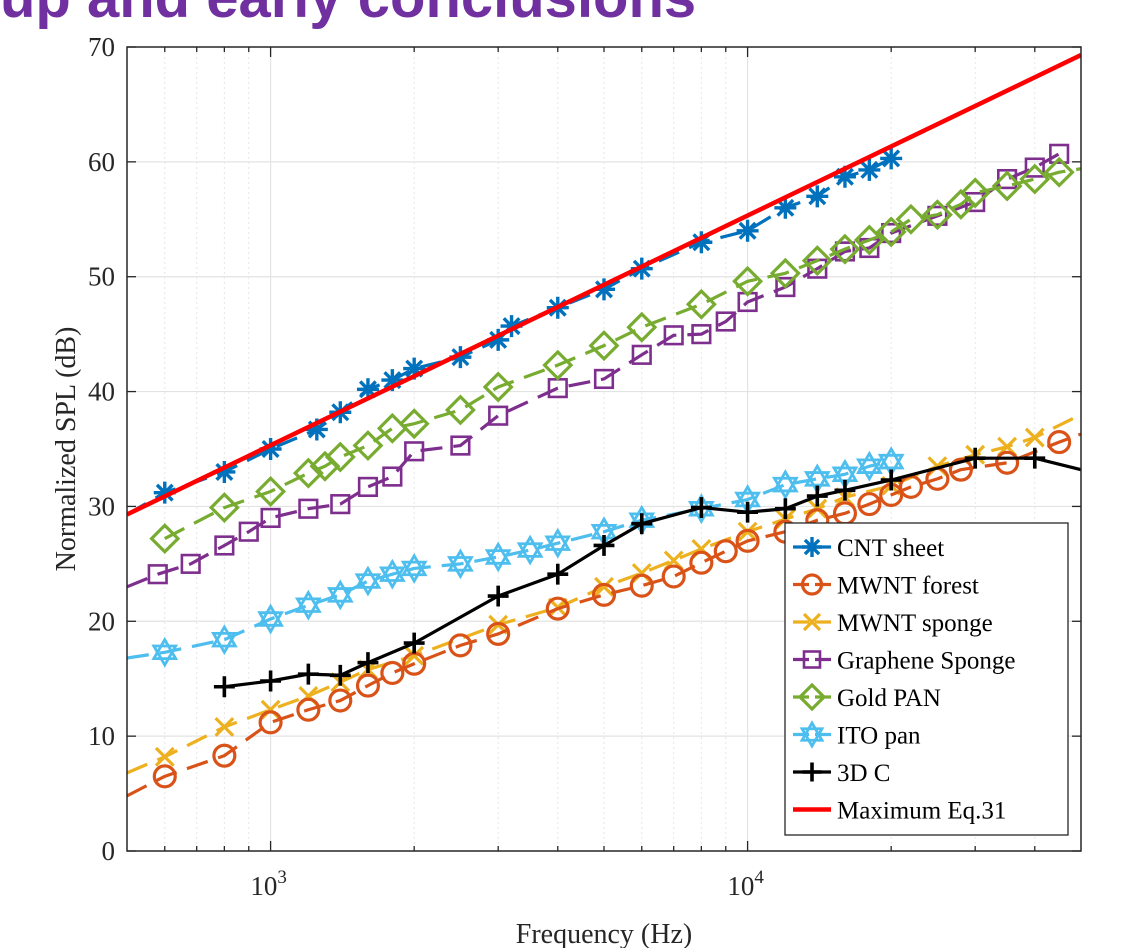 This screenshot has height=948, width=1123. What do you see at coordinates (908, 586) in the screenshot?
I see `legend-label: MWNT forest` at bounding box center [908, 586].